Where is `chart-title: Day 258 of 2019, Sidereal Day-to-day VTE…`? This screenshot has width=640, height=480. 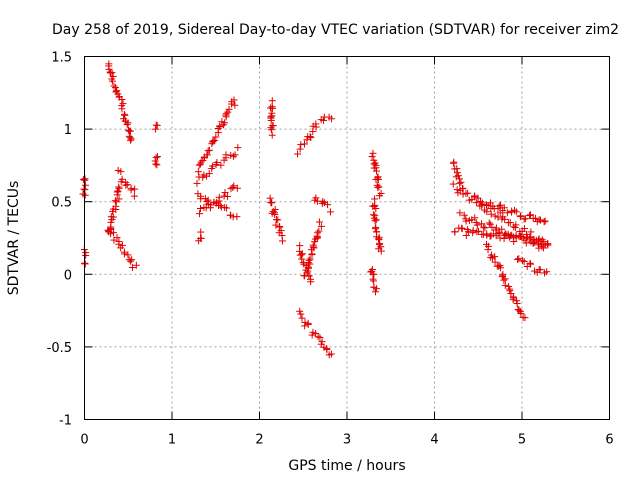
chart-title: Day 258 of 2019, Sidereal Day-to-day VTE… is located at coordinates (335, 30).